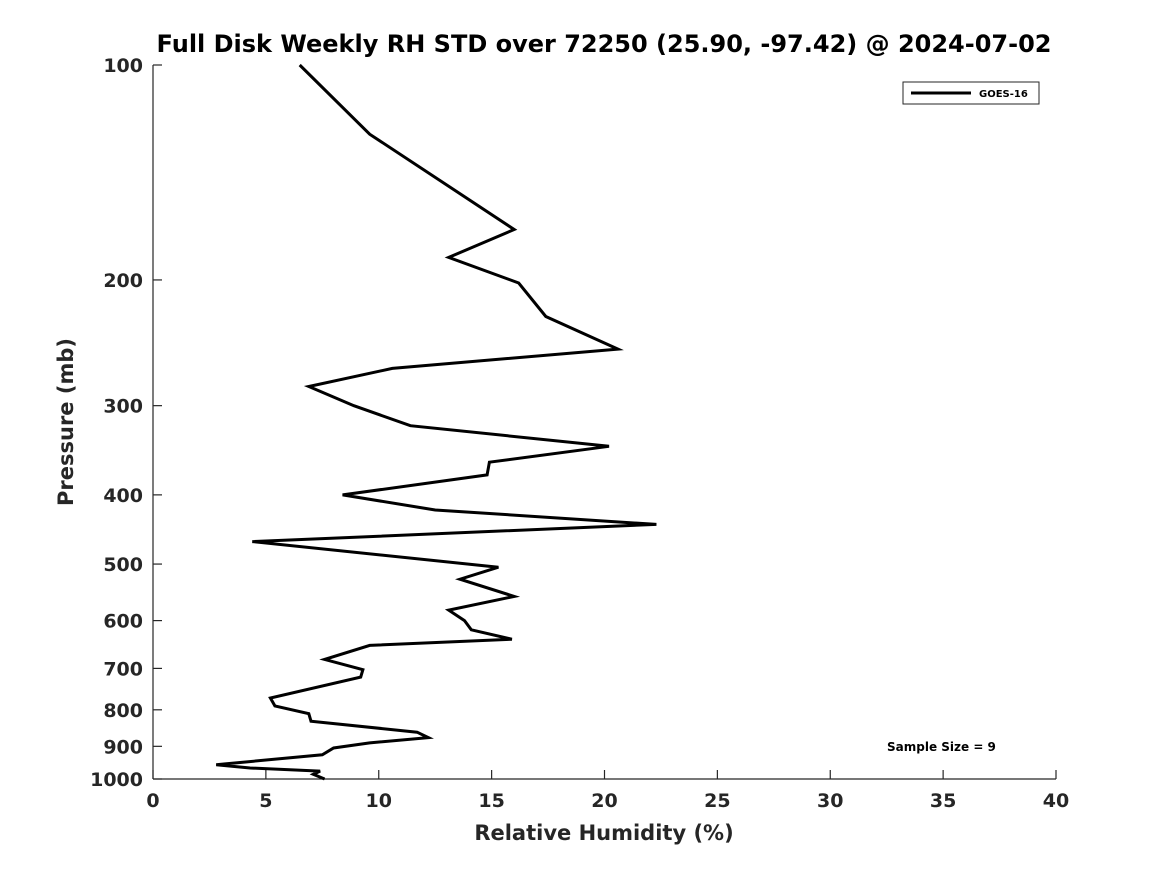 This screenshot has height=875, width=1167. What do you see at coordinates (123, 66) in the screenshot?
I see `y-tick-label-100: 100` at bounding box center [123, 66].